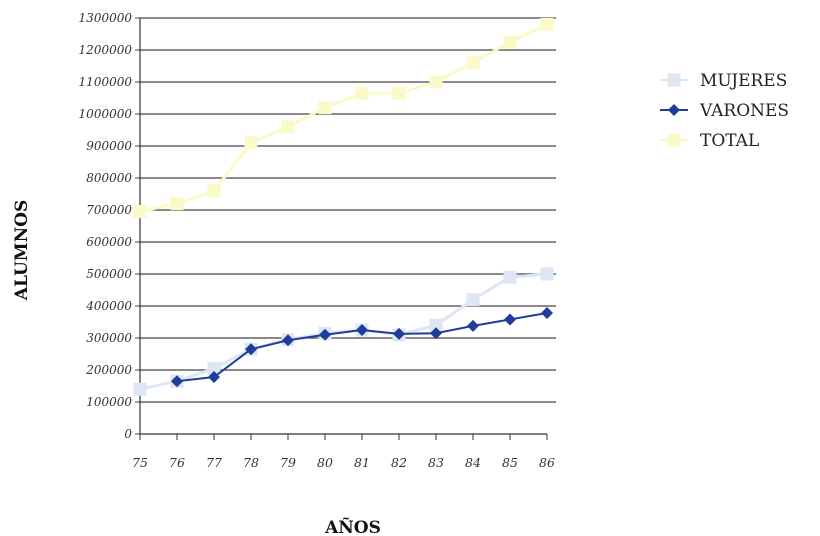  What do you see at coordinates (109, 242) in the screenshot?
I see `y-tick-label: 600000` at bounding box center [109, 242].